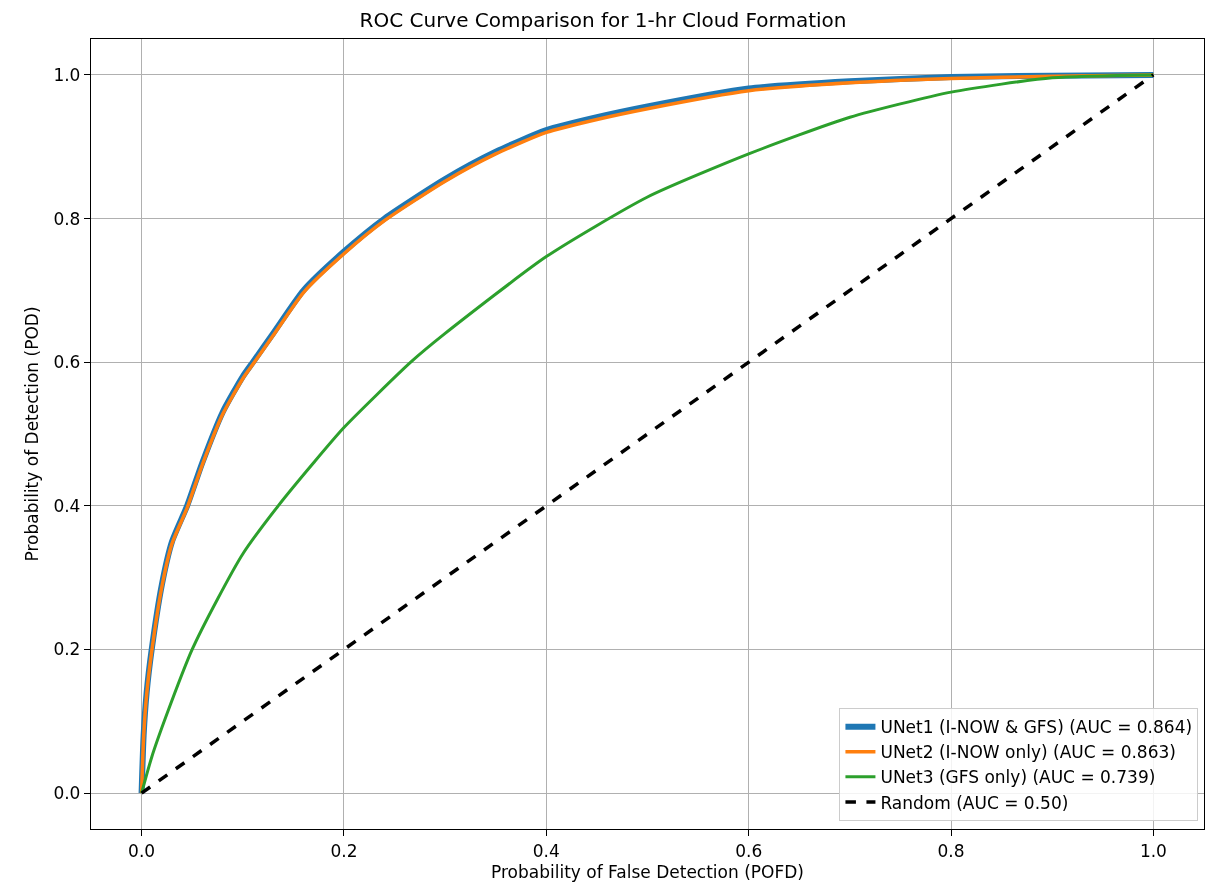 The width and height of the screenshot is (1206, 895). What do you see at coordinates (67, 649) in the screenshot?
I see `y-tick-label: 0.2` at bounding box center [67, 649].